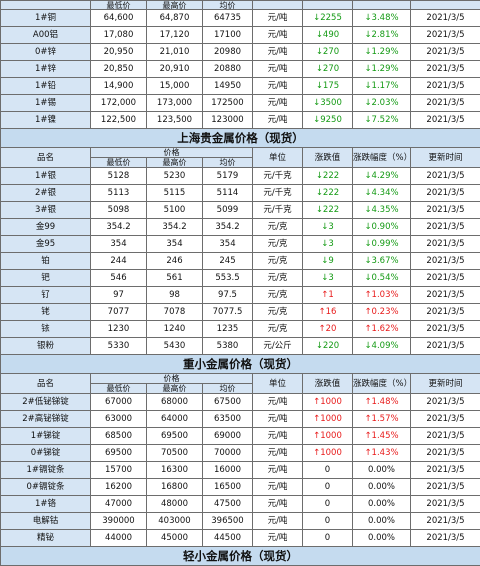  Describe the element at coordinates (46, 278) in the screenshot. I see `metal-name: 钯` at that location.